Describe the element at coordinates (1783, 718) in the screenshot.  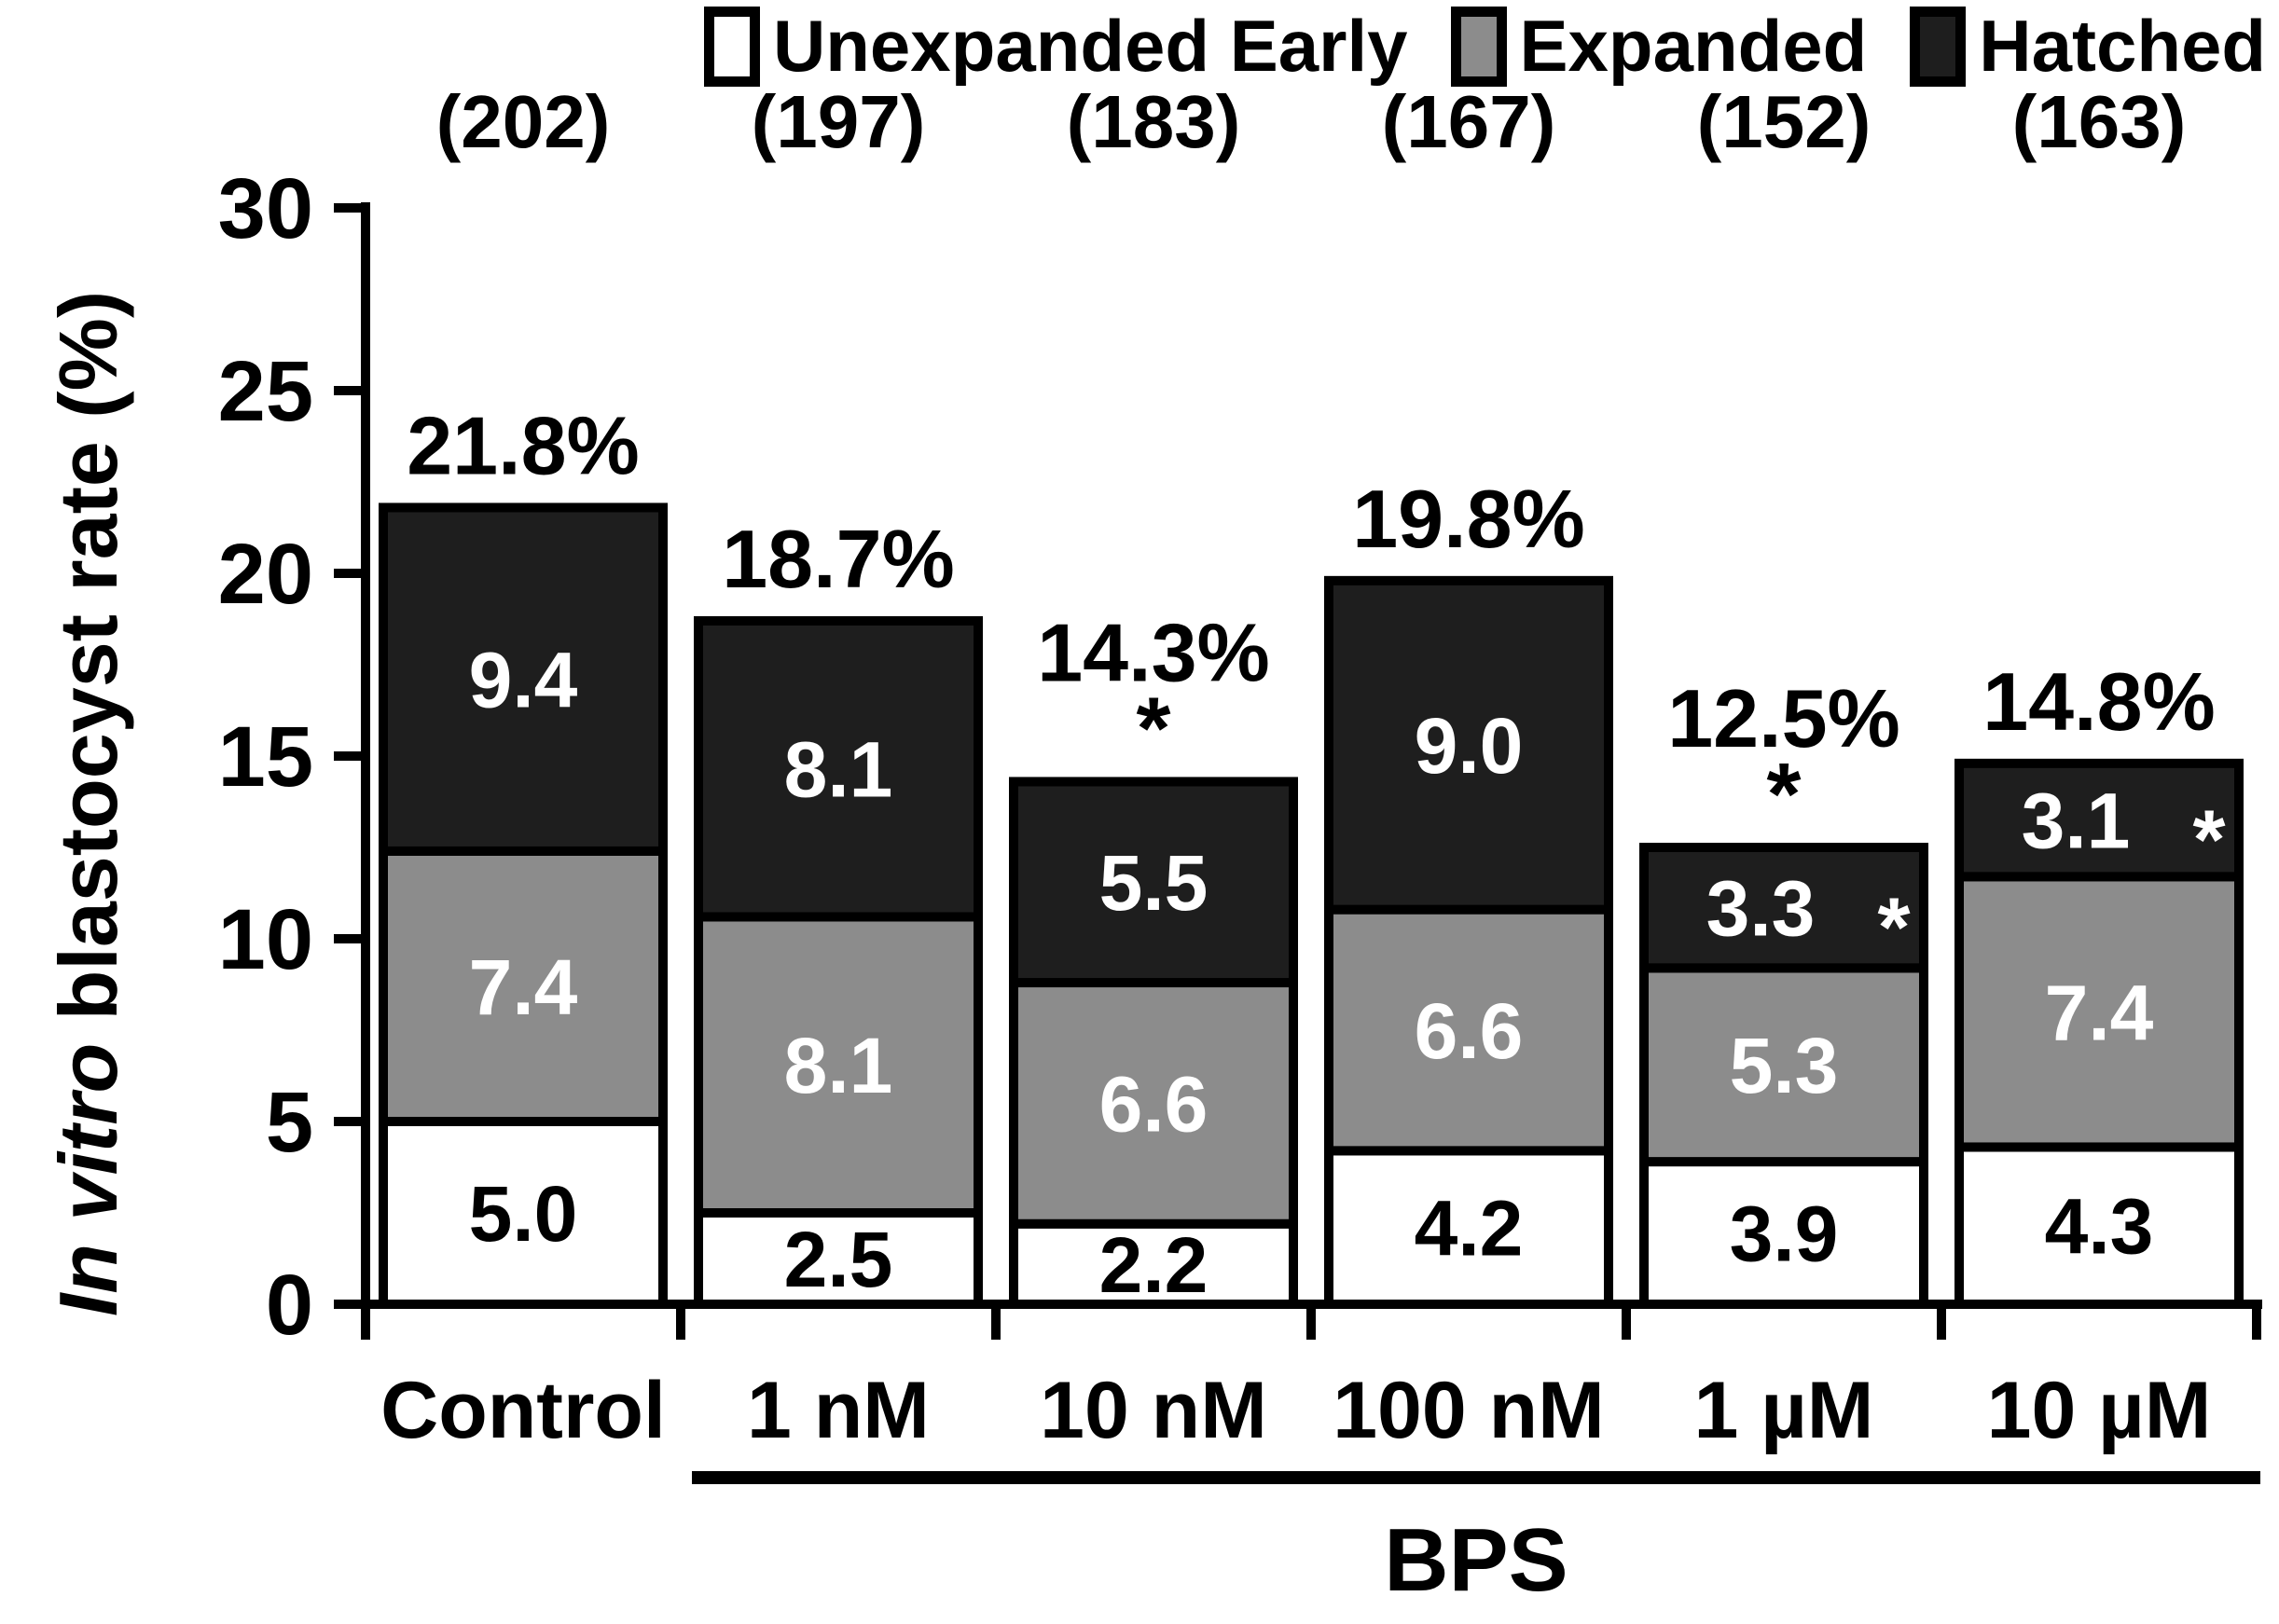
I see `total-label: 12.5%` at that location.